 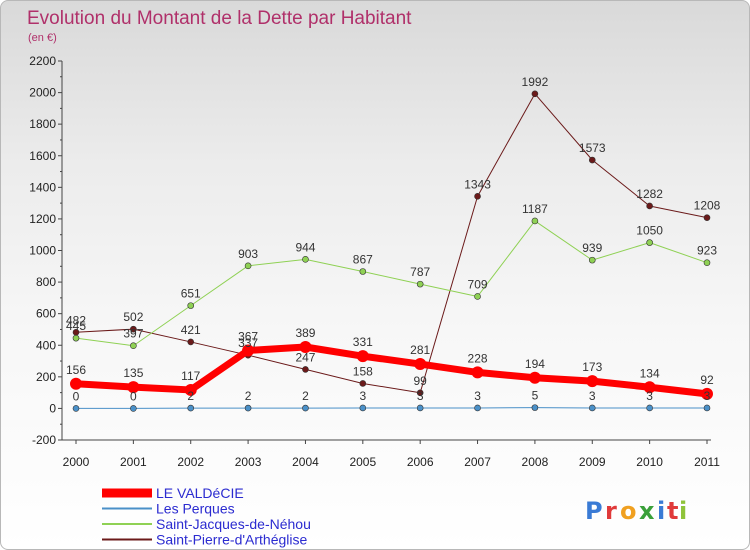 What do you see at coordinates (42, 219) in the screenshot?
I see `y-tick-label: 1200` at bounding box center [42, 219].